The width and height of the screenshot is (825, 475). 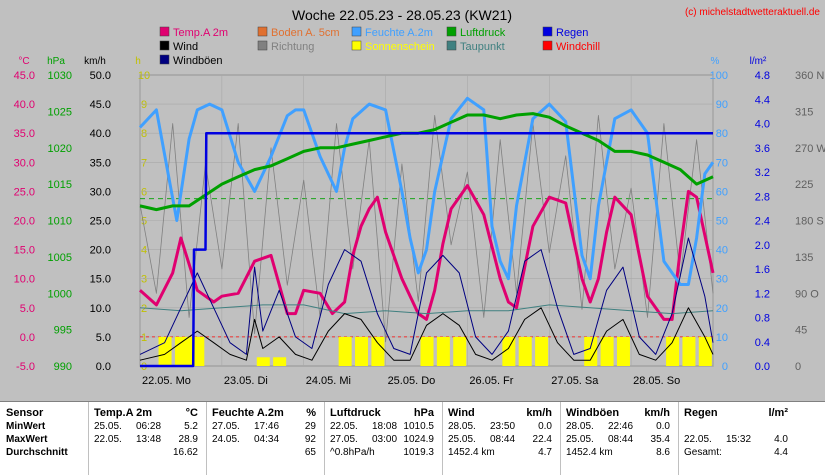 What do you see at coordinates (762, 76) in the screenshot?
I see `rain-tick-label: 4.8` at bounding box center [762, 76].